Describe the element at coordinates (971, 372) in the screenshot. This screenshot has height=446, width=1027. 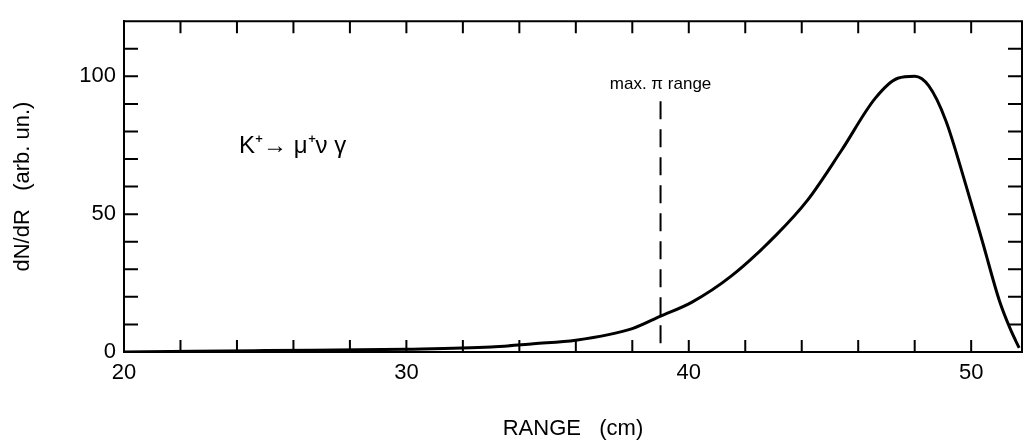
I see `x-tick-label: 50` at that location.